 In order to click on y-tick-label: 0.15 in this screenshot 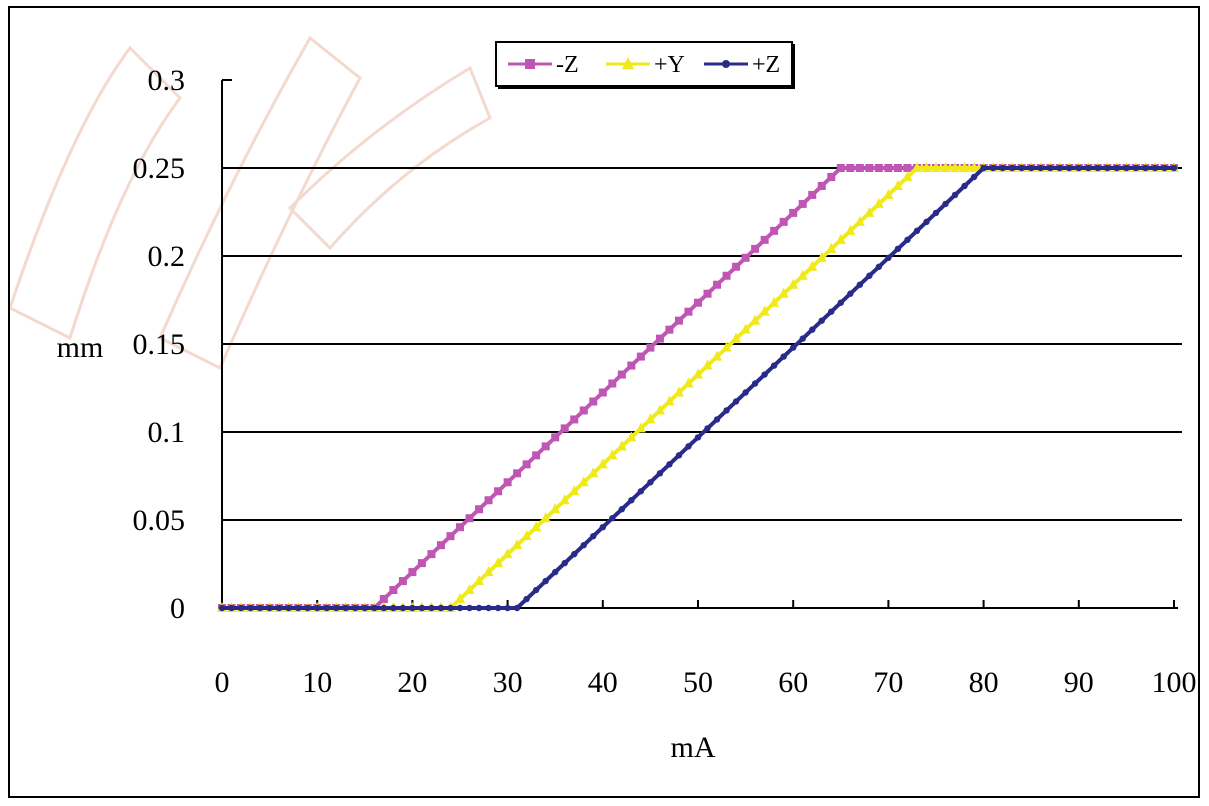, I will do `click(159, 344)`.